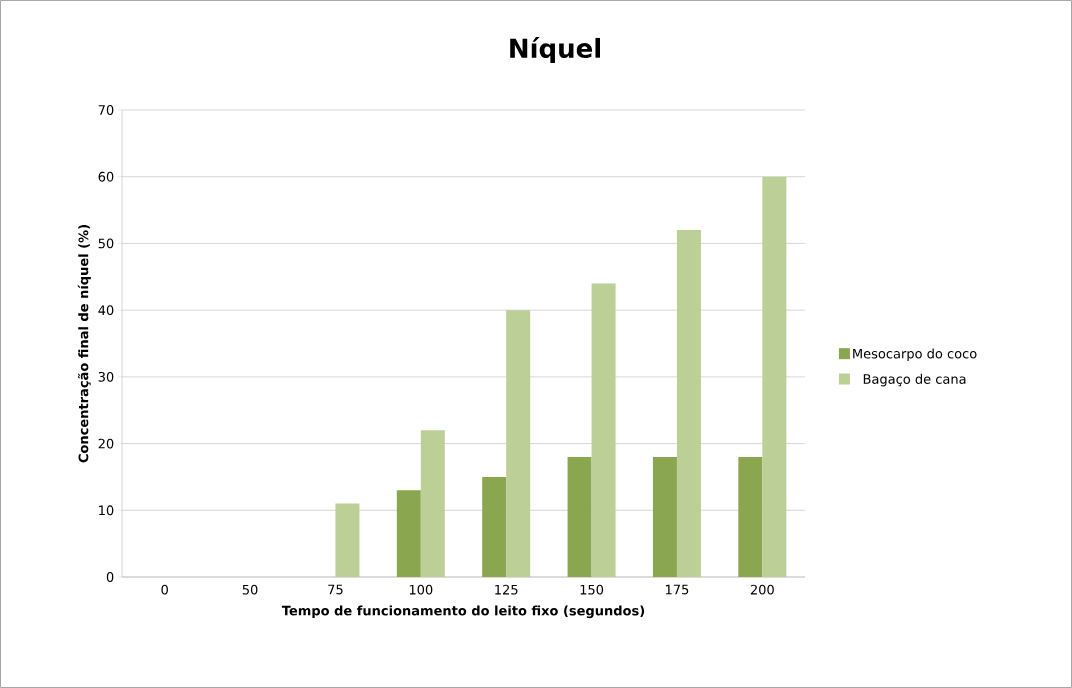 The width and height of the screenshot is (1072, 688). I want to click on x-tick-label: 75, so click(335, 589).